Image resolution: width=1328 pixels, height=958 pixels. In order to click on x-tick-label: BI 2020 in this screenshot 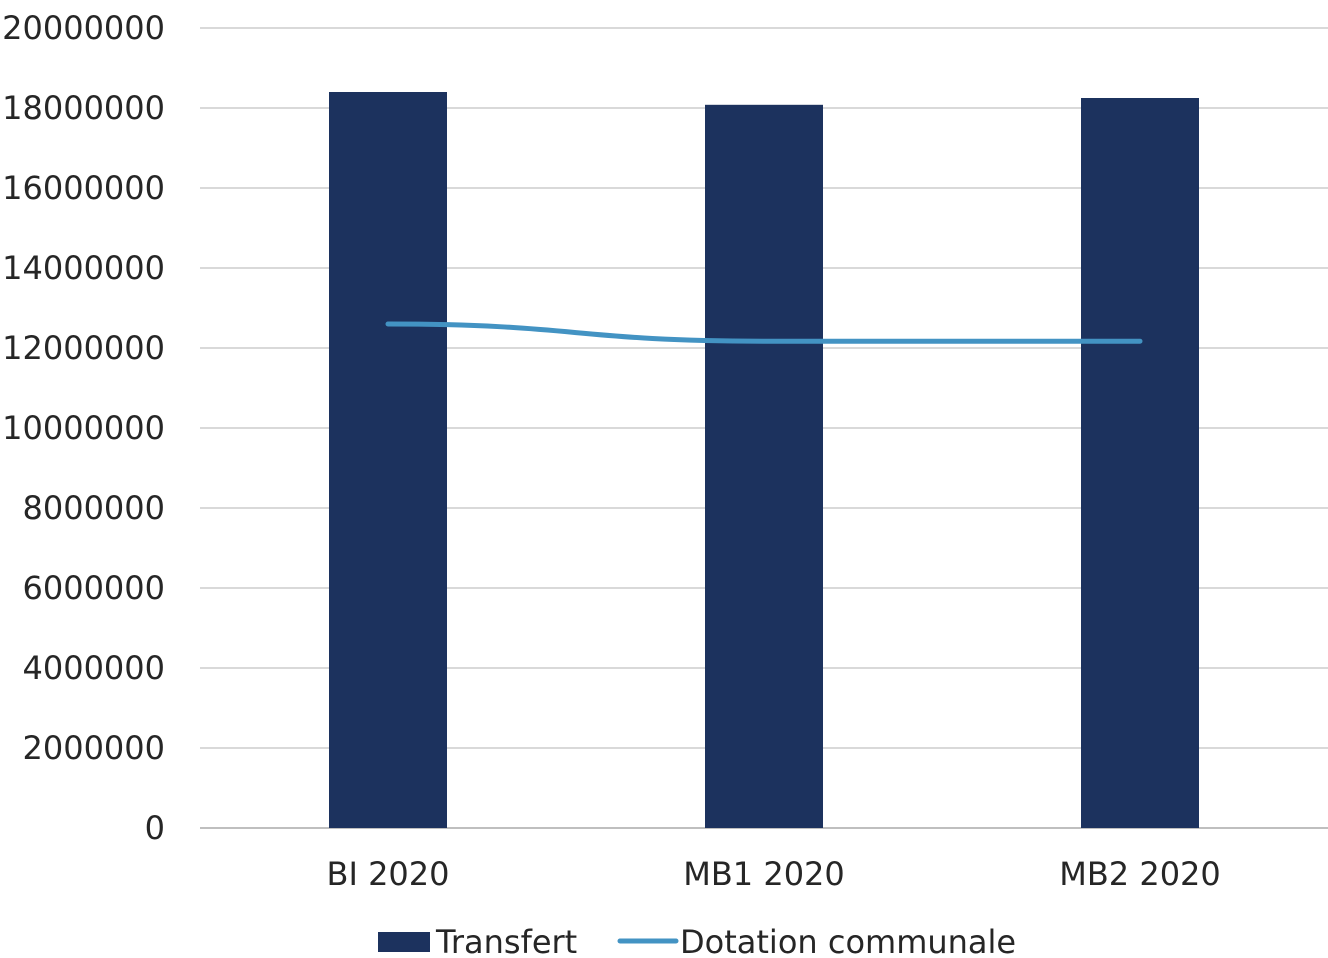, I will do `click(388, 874)`.